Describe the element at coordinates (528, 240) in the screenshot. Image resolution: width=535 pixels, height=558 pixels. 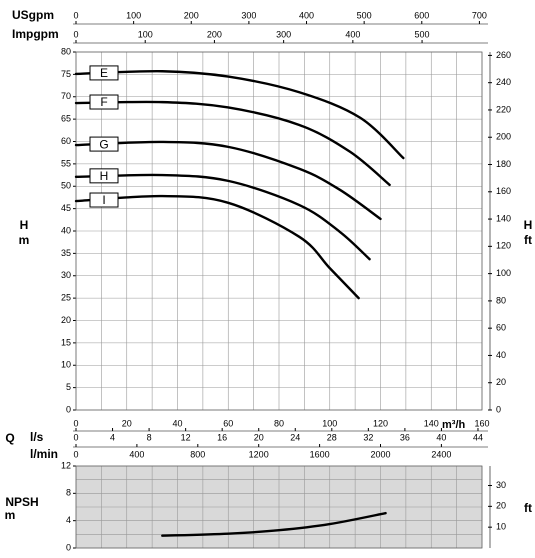
I see `y2-axis-unit: ft` at that location.